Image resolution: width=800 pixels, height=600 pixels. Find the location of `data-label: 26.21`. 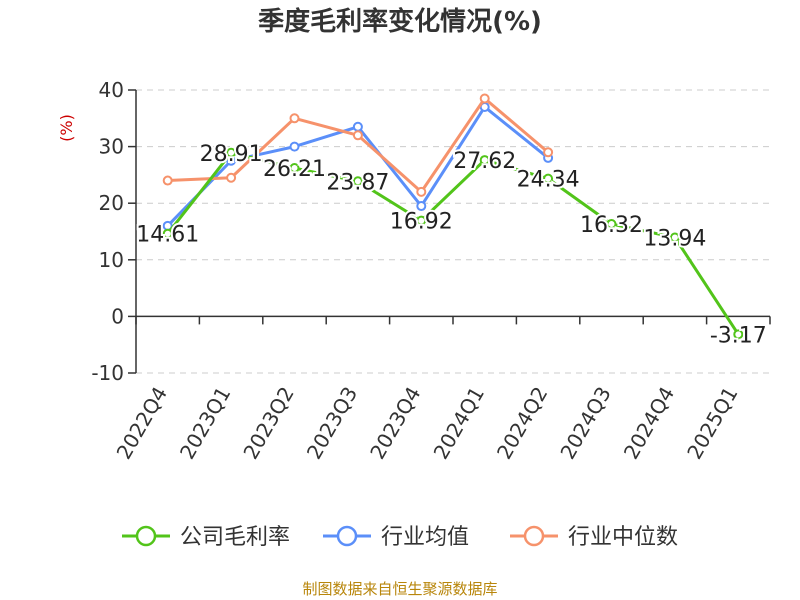

data-label: 26.21 is located at coordinates (294, 169).